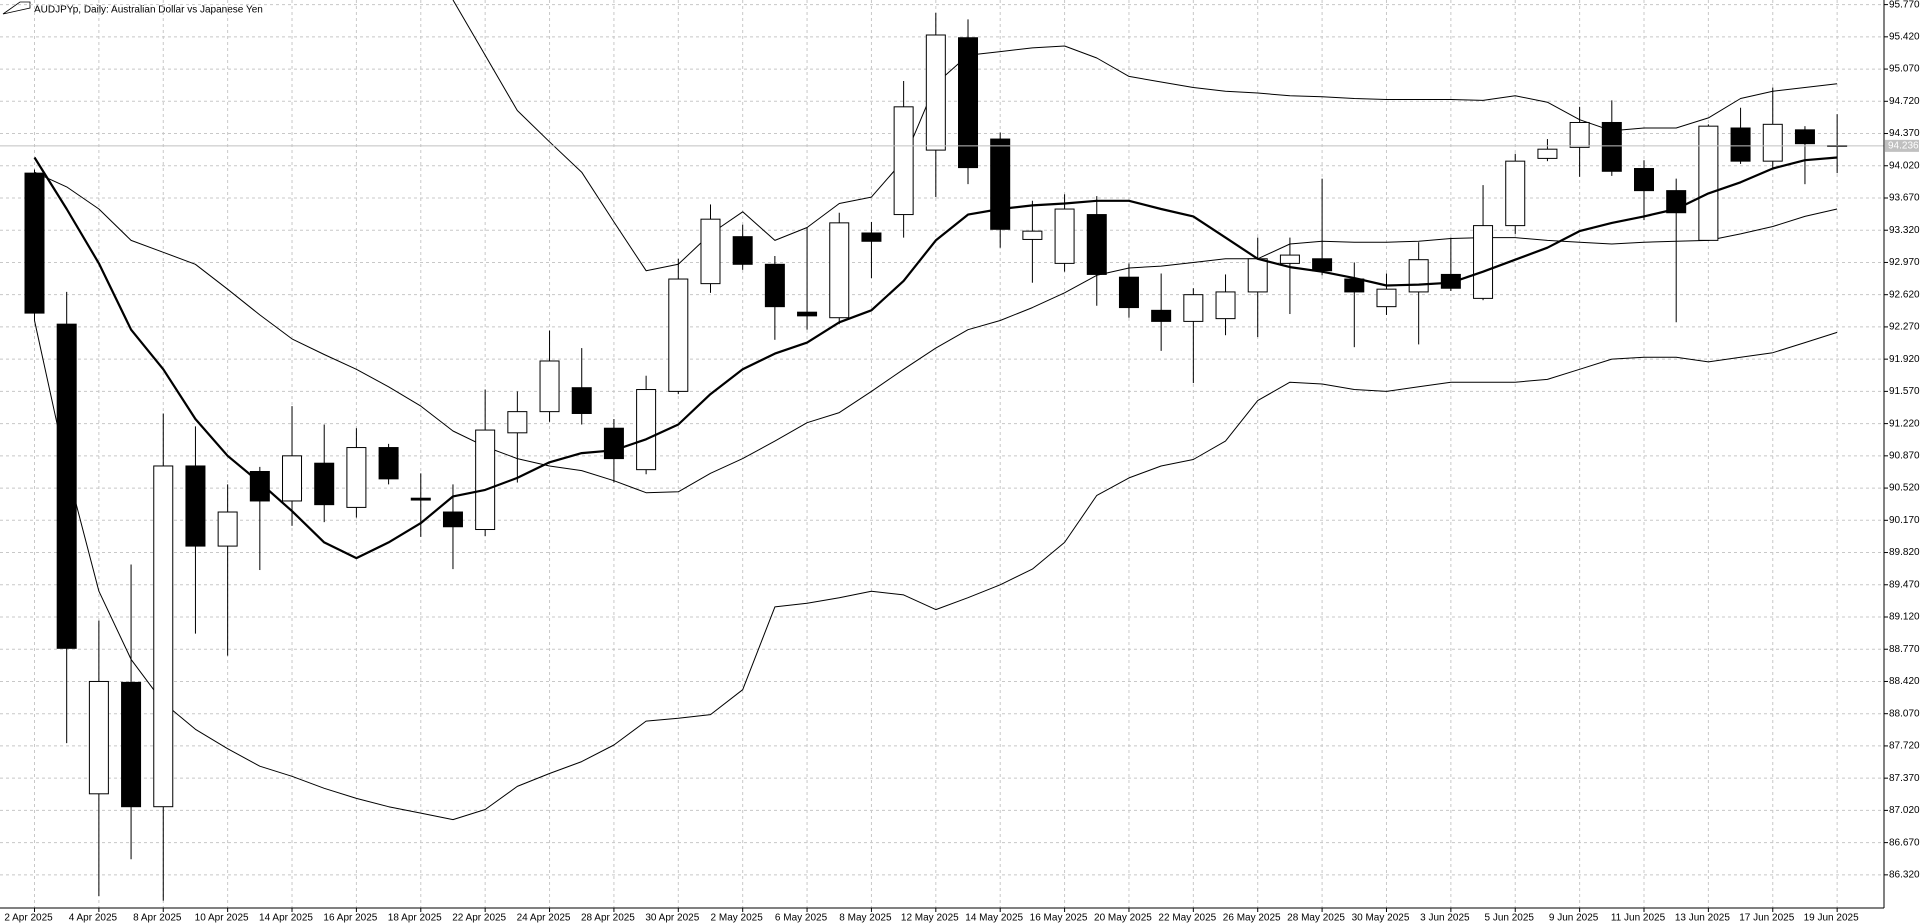 Image resolution: width=1920 pixels, height=923 pixels. What do you see at coordinates (222, 918) in the screenshot?
I see `x-tick-label: 10 Apr 2025` at bounding box center [222, 918].